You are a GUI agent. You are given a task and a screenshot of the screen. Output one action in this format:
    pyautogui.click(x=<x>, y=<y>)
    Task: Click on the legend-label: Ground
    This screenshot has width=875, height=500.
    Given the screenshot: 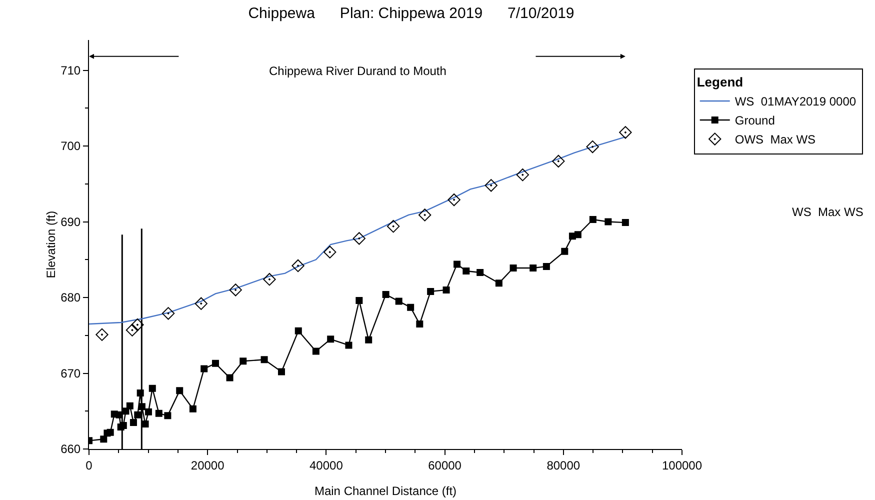 What is the action you would take?
    pyautogui.click(x=754, y=121)
    